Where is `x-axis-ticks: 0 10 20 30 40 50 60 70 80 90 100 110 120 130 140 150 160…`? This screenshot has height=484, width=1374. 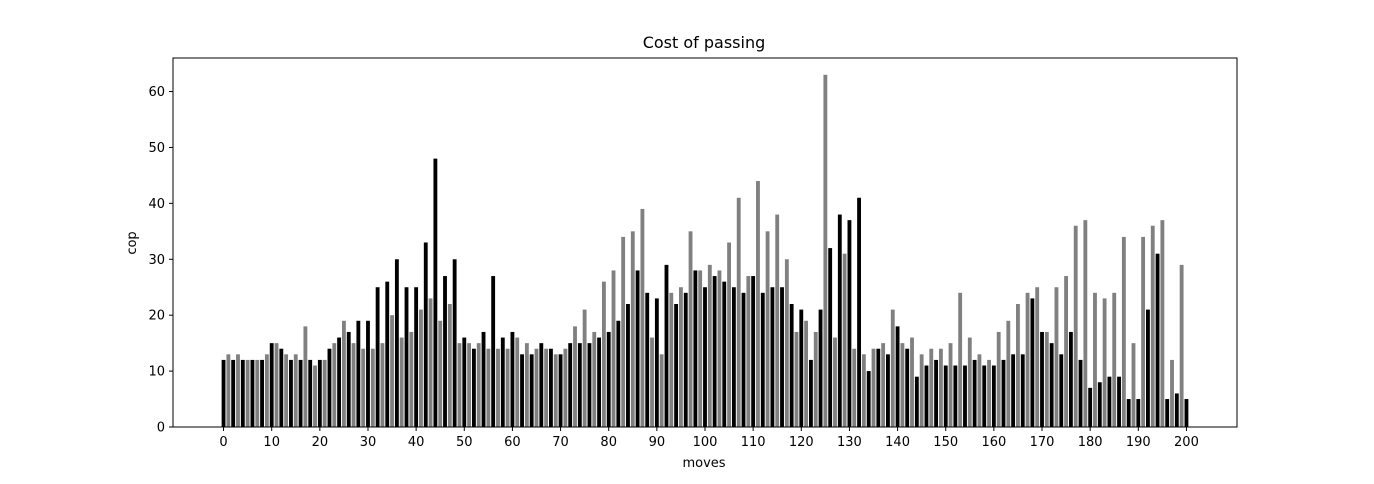
x-axis-ticks: 0 10 20 30 40 50 60 70 80 90 100 110 120 130 140 150 160… is located at coordinates (709, 438).